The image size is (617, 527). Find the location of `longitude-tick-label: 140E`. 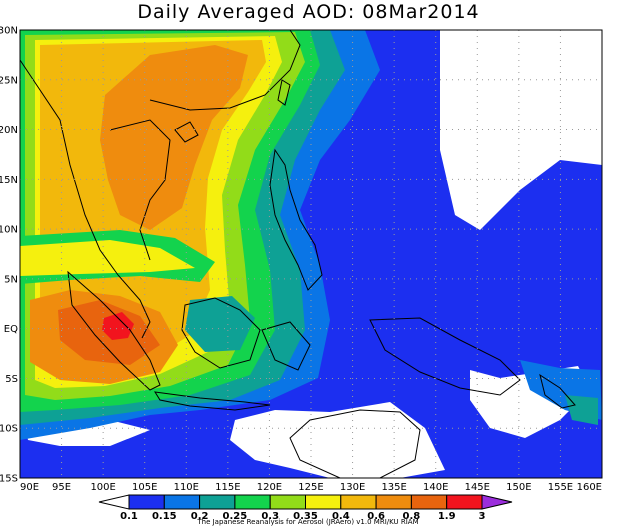

longitude-tick-label: 140E is located at coordinates (435, 487).